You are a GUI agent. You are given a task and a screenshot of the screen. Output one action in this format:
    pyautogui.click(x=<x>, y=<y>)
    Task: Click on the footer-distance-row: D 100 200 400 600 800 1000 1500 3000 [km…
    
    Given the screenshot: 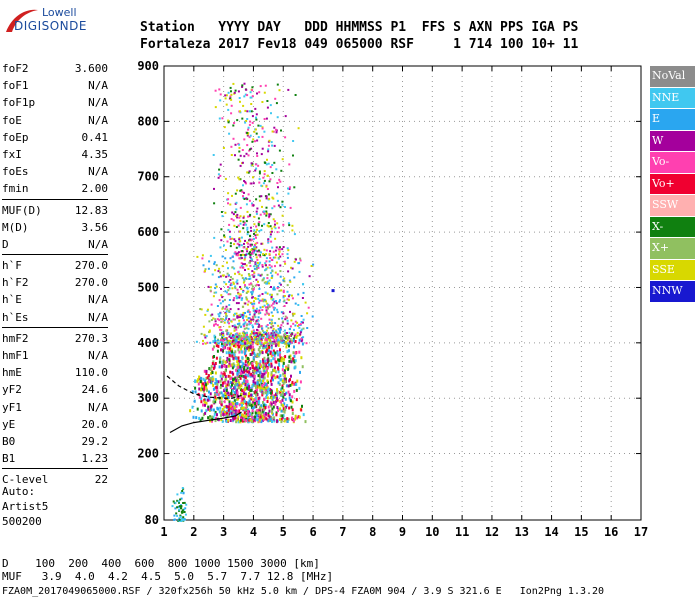 What is the action you would take?
    pyautogui.click(x=161, y=563)
    